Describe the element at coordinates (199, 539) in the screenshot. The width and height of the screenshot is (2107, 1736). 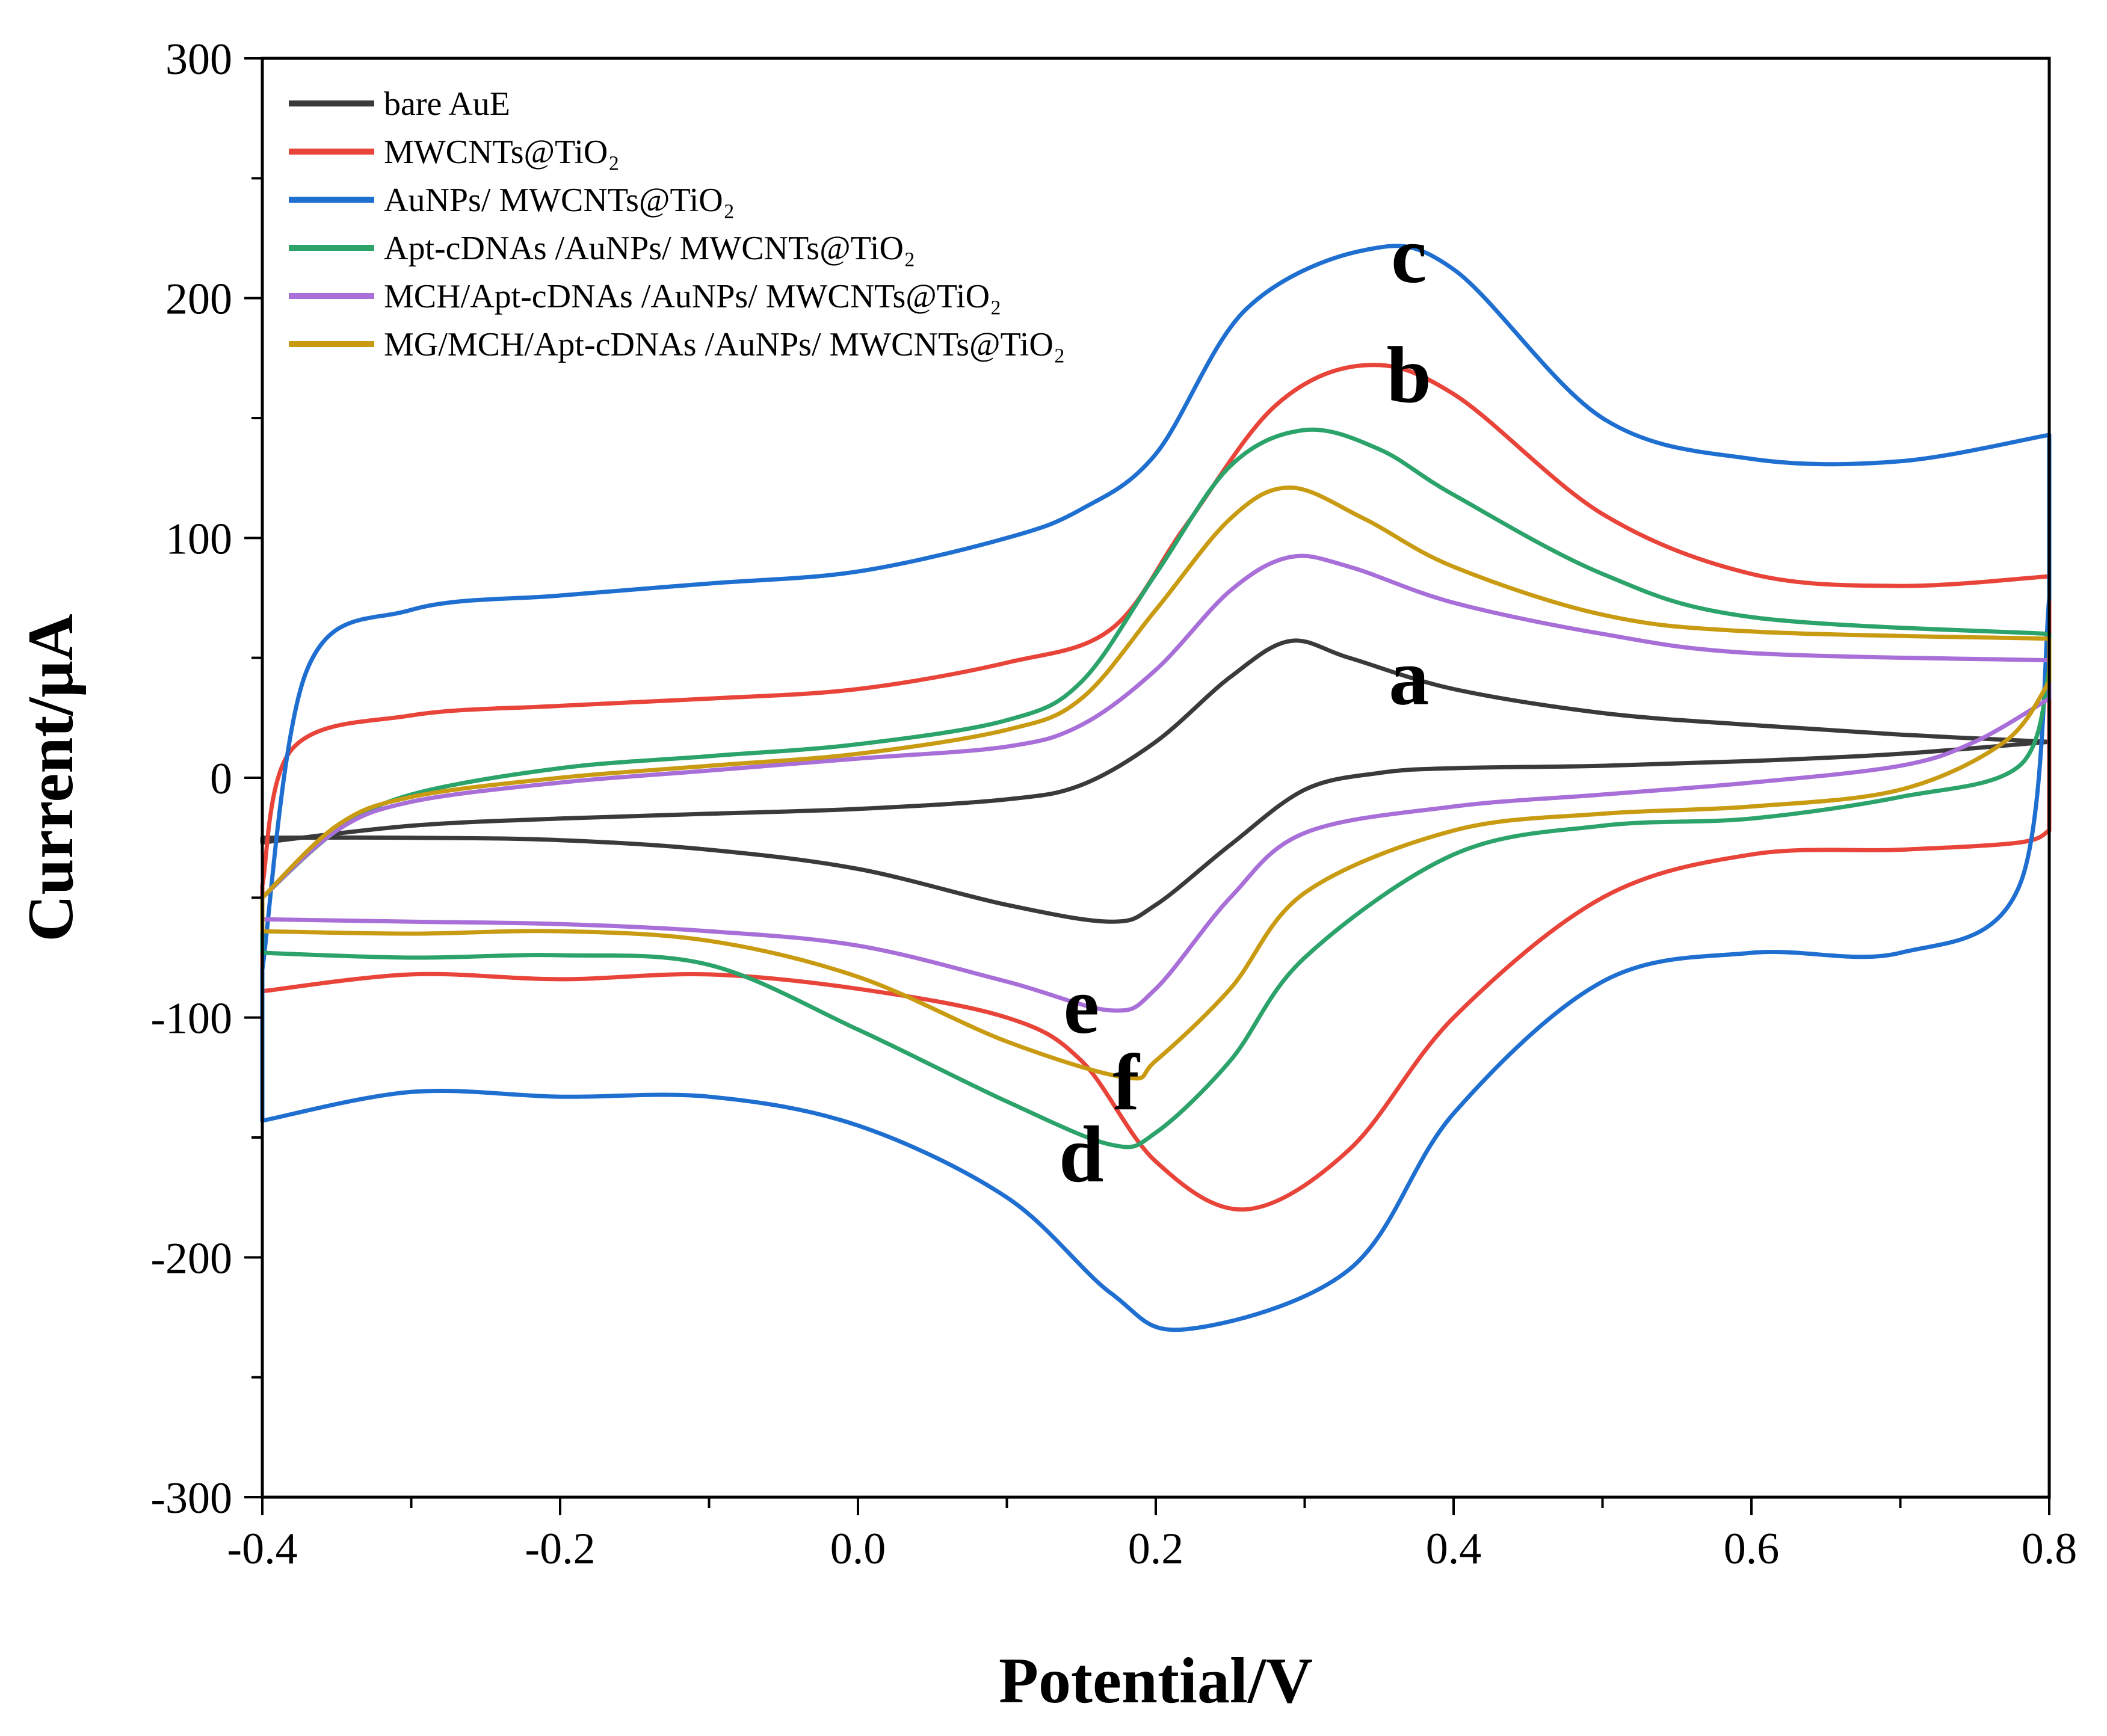
I see `y-tick-label: 100` at that location.